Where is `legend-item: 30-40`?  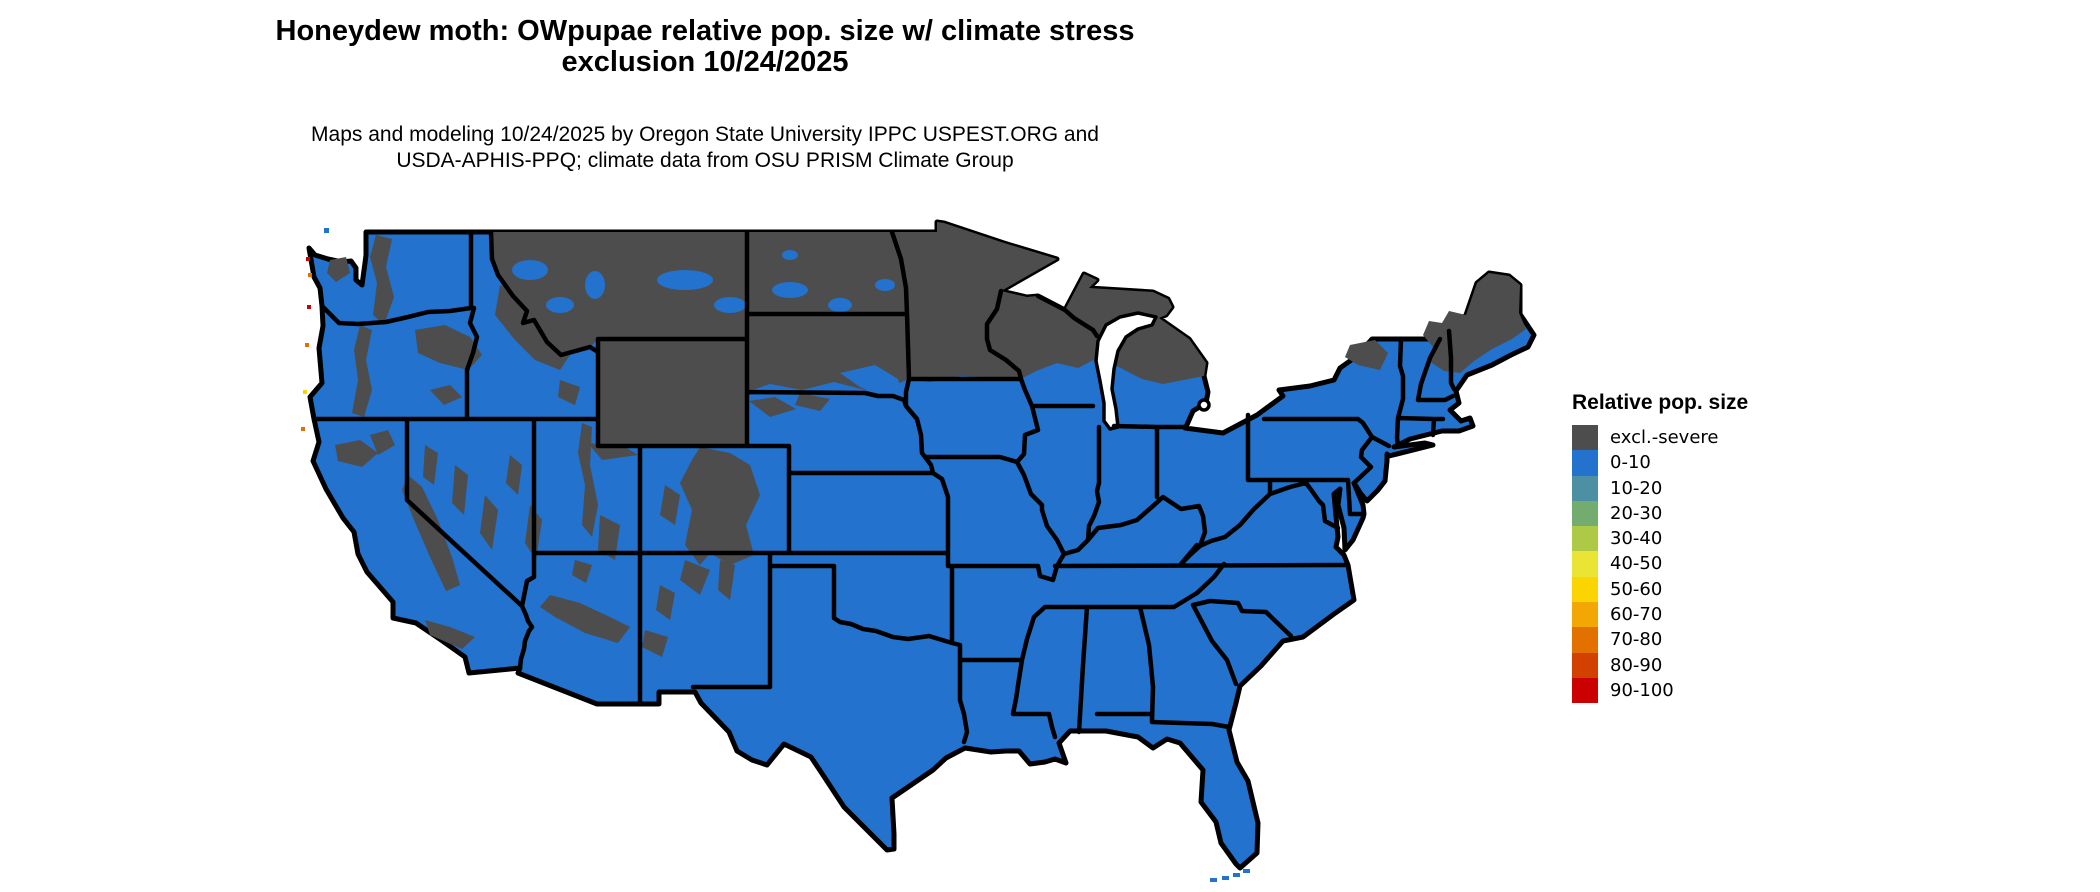
legend-item: 30-40 is located at coordinates (1660, 539).